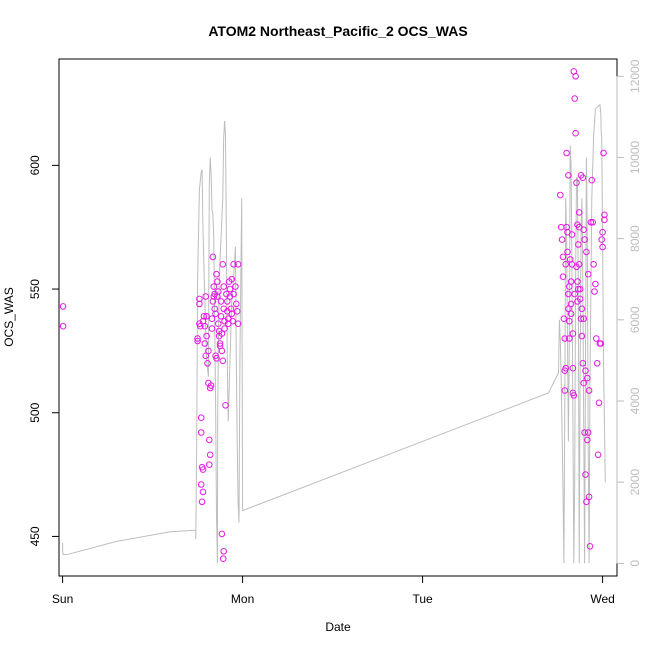 The height and width of the screenshot is (650, 650). What do you see at coordinates (9, 317) in the screenshot?
I see `y-axis-label: OCS_WAS` at bounding box center [9, 317].